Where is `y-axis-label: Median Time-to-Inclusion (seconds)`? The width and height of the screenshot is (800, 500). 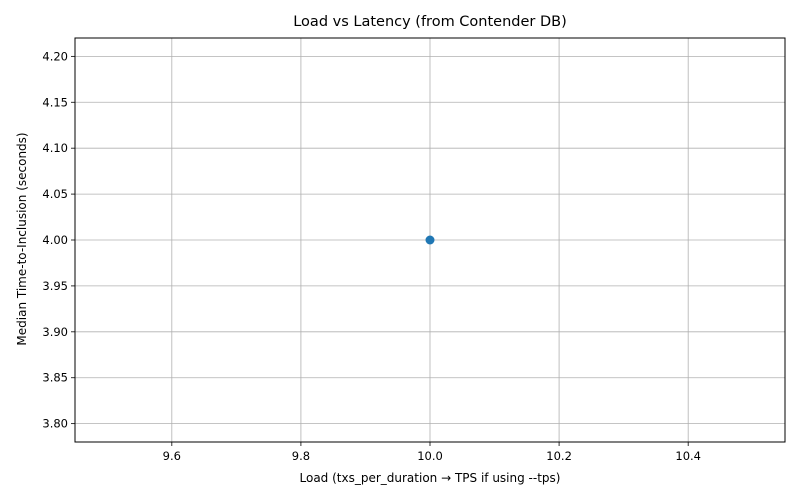 y-axis-label: Median Time-to-Inclusion (seconds) is located at coordinates (22, 238).